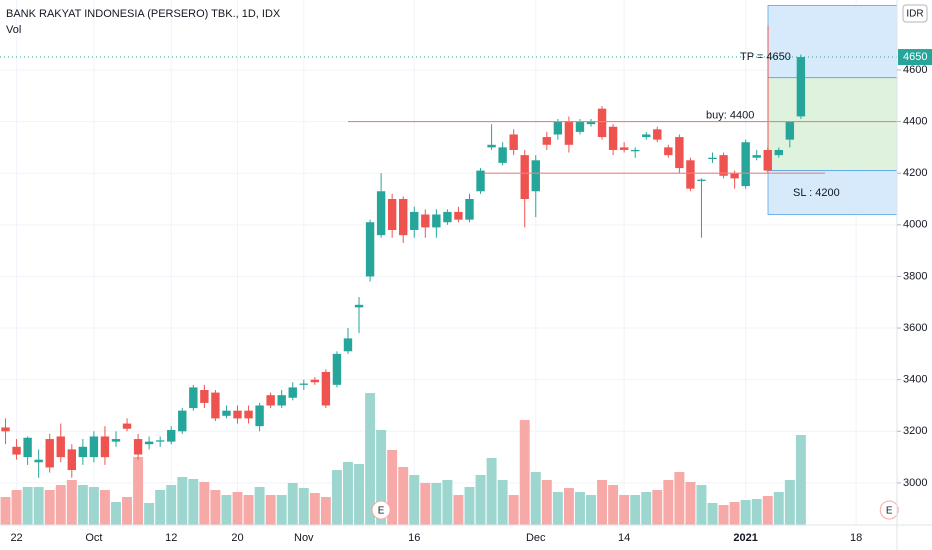 Image resolution: width=932 pixels, height=550 pixels. Describe the element at coordinates (915, 57) in the screenshot. I see `last-price-label: 4650` at that location.